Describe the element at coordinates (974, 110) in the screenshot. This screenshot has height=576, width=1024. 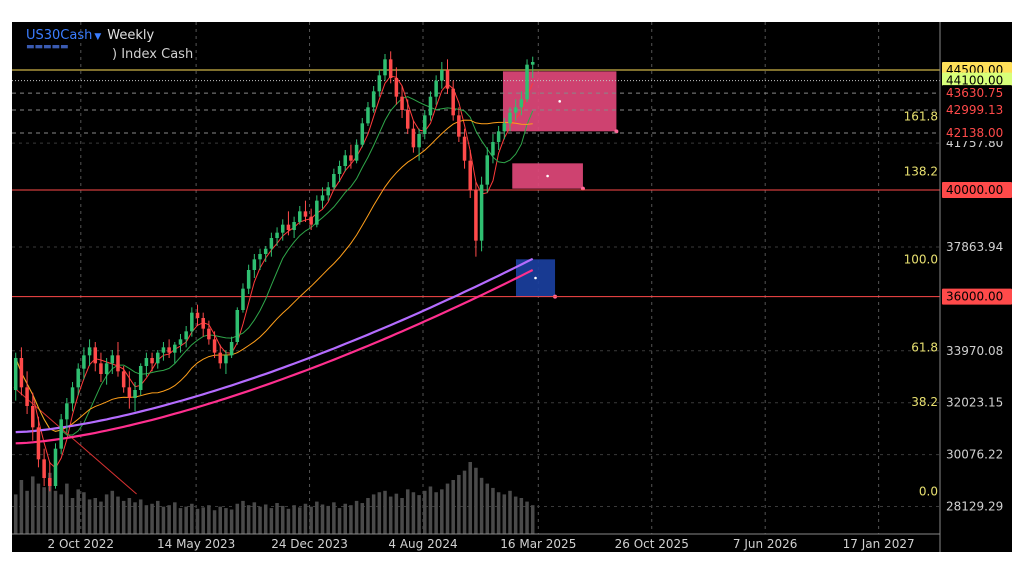
I see `price-badge-label: 42999.13` at that location.